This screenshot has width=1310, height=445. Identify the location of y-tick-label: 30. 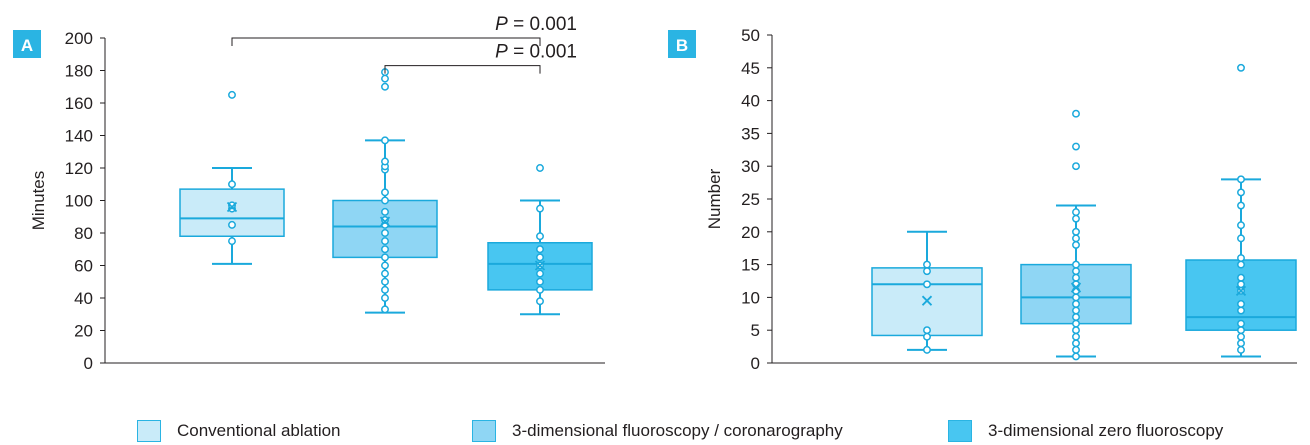
(750, 166).